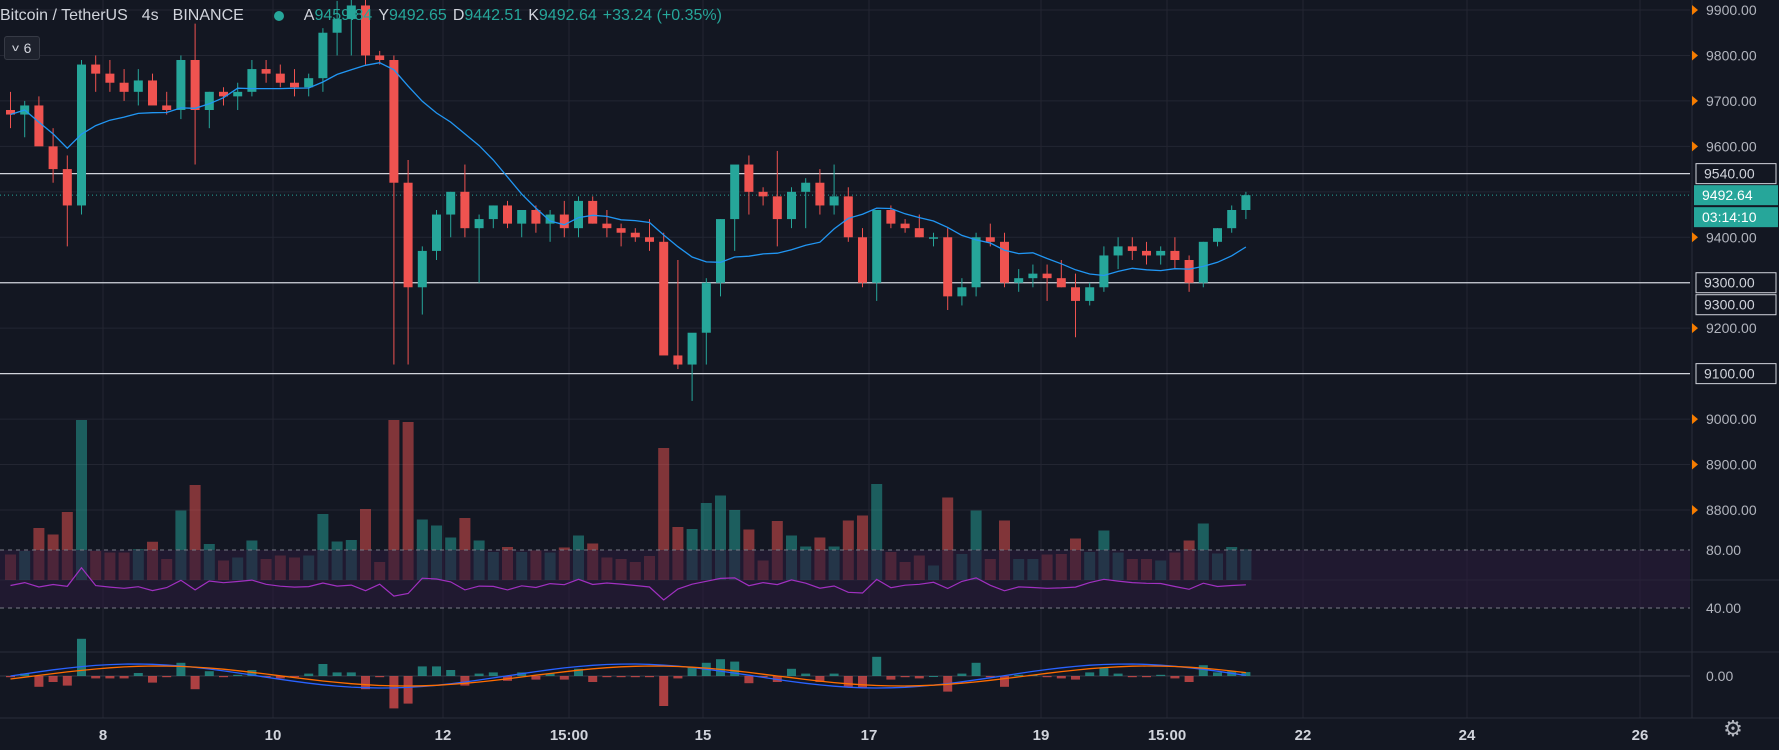 The width and height of the screenshot is (1779, 750). Describe the element at coordinates (150, 15) in the screenshot. I see `interval-label: 4s` at that location.